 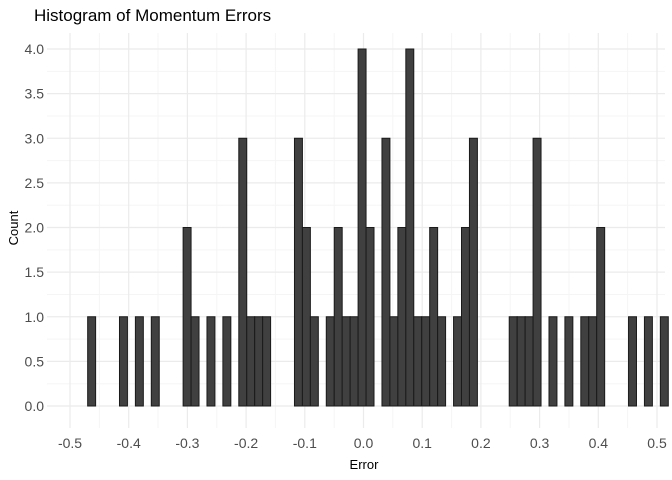 I want to click on y-tick-label: 0.0, so click(x=35, y=406).